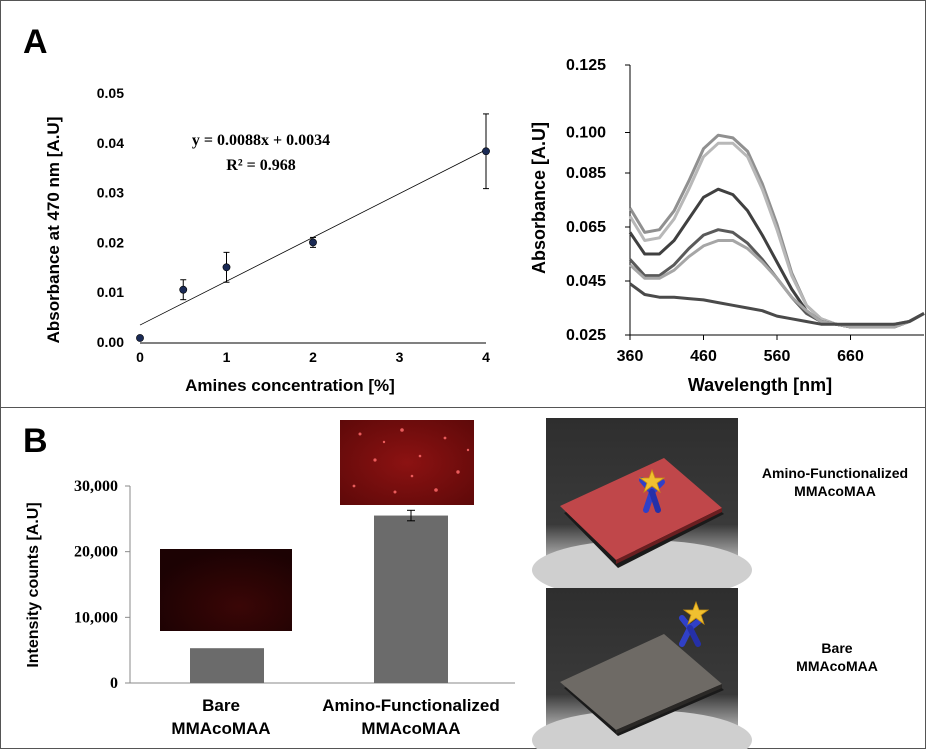 Image resolution: width=926 pixels, height=749 pixels. Describe the element at coordinates (642, 668) in the screenshot. I see `bare-surface-scene` at that location.